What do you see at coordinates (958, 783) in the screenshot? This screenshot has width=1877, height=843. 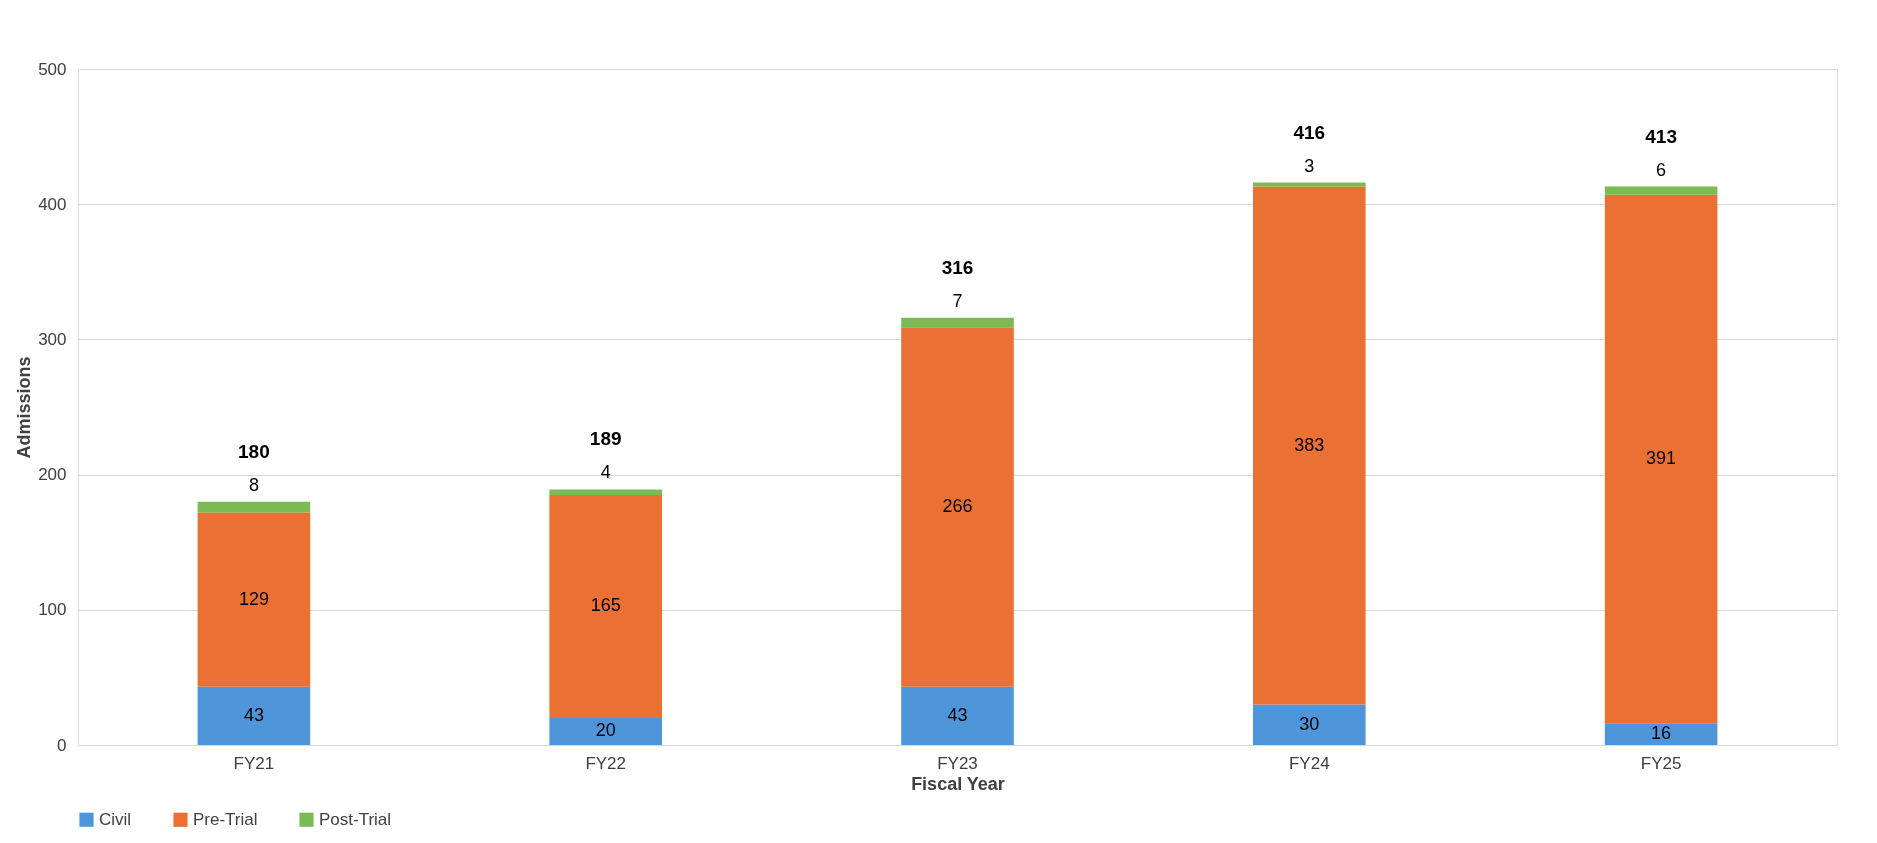 I see `x-axis-title: Fiscal Year` at bounding box center [958, 783].